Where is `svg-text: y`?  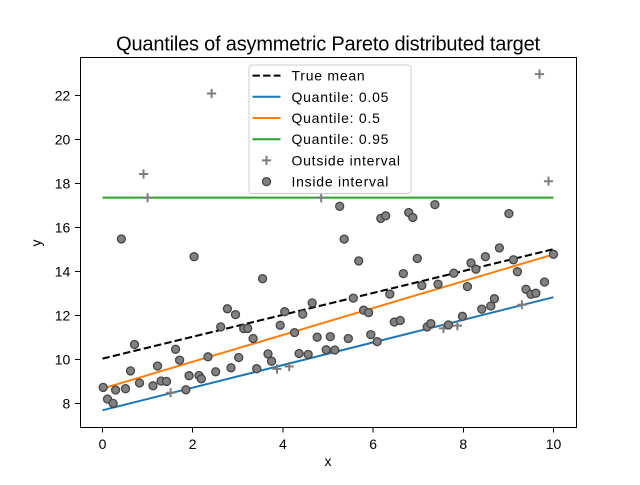 svg-text: y is located at coordinates (36, 243).